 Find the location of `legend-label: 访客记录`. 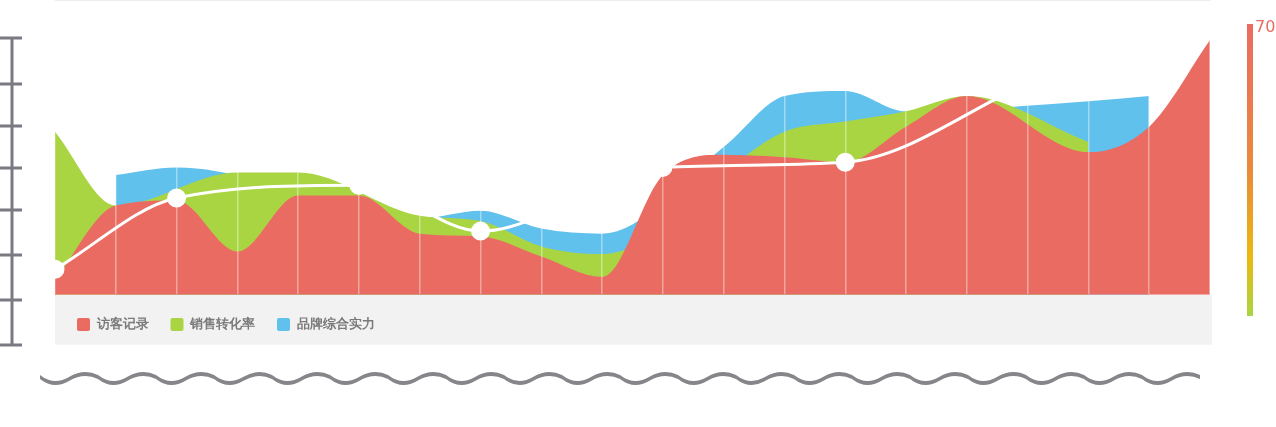

legend-label: 访客记录 is located at coordinates (122, 323).